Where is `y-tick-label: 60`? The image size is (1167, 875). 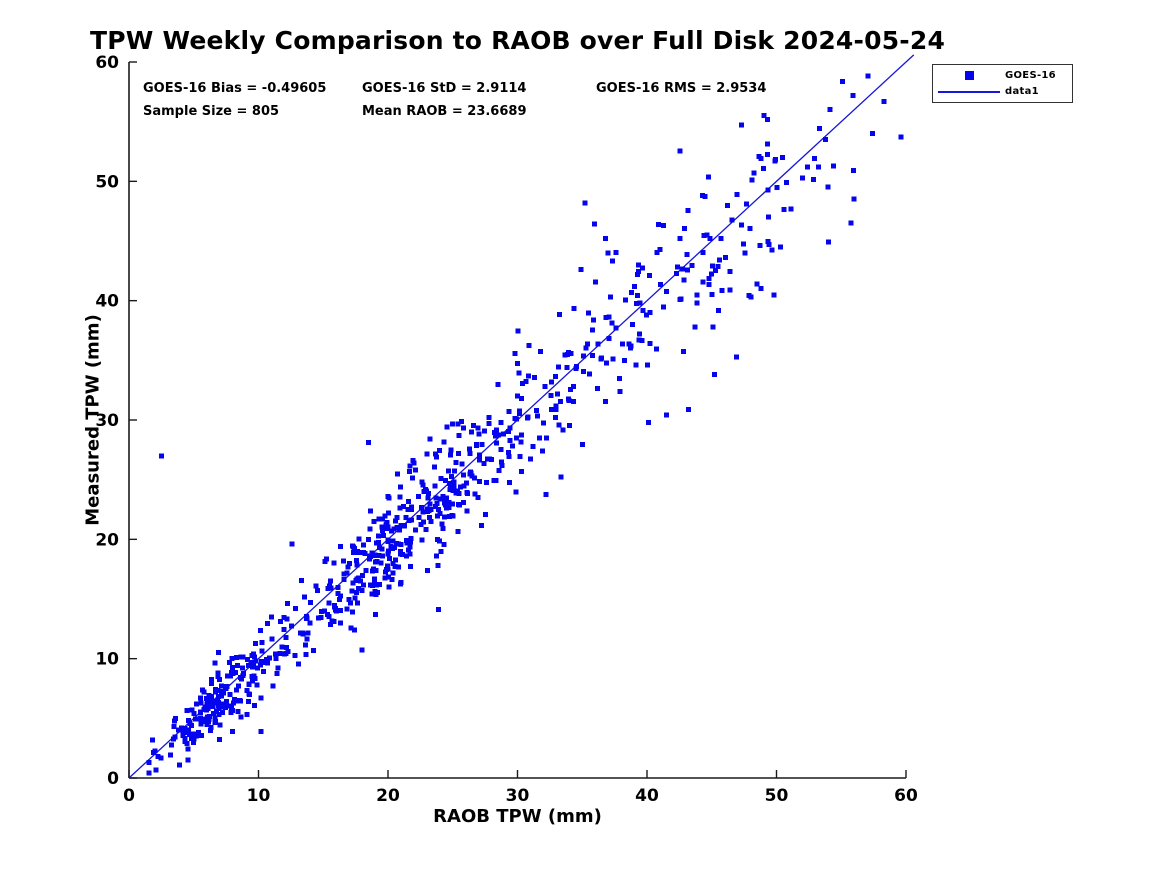
y-tick-label: 60 is located at coordinates (107, 63).